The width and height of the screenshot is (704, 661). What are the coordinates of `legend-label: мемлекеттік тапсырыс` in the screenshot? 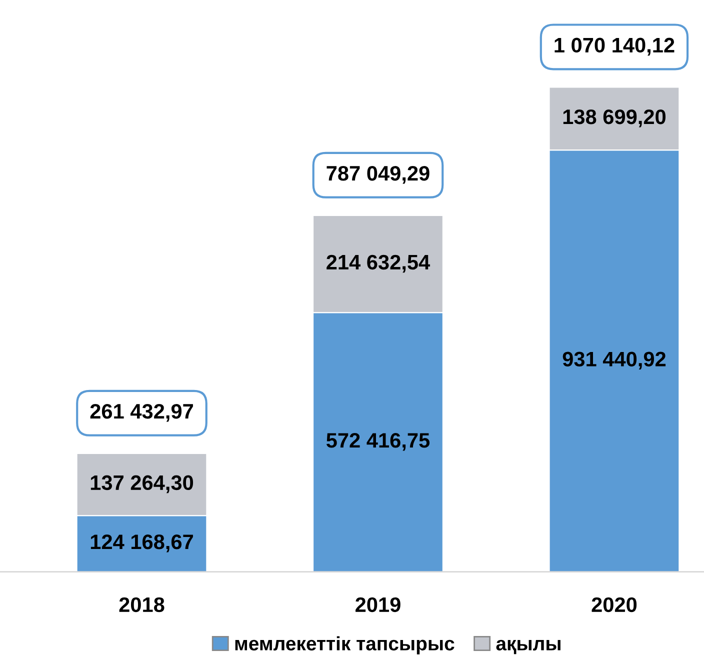 It's located at (344, 645).